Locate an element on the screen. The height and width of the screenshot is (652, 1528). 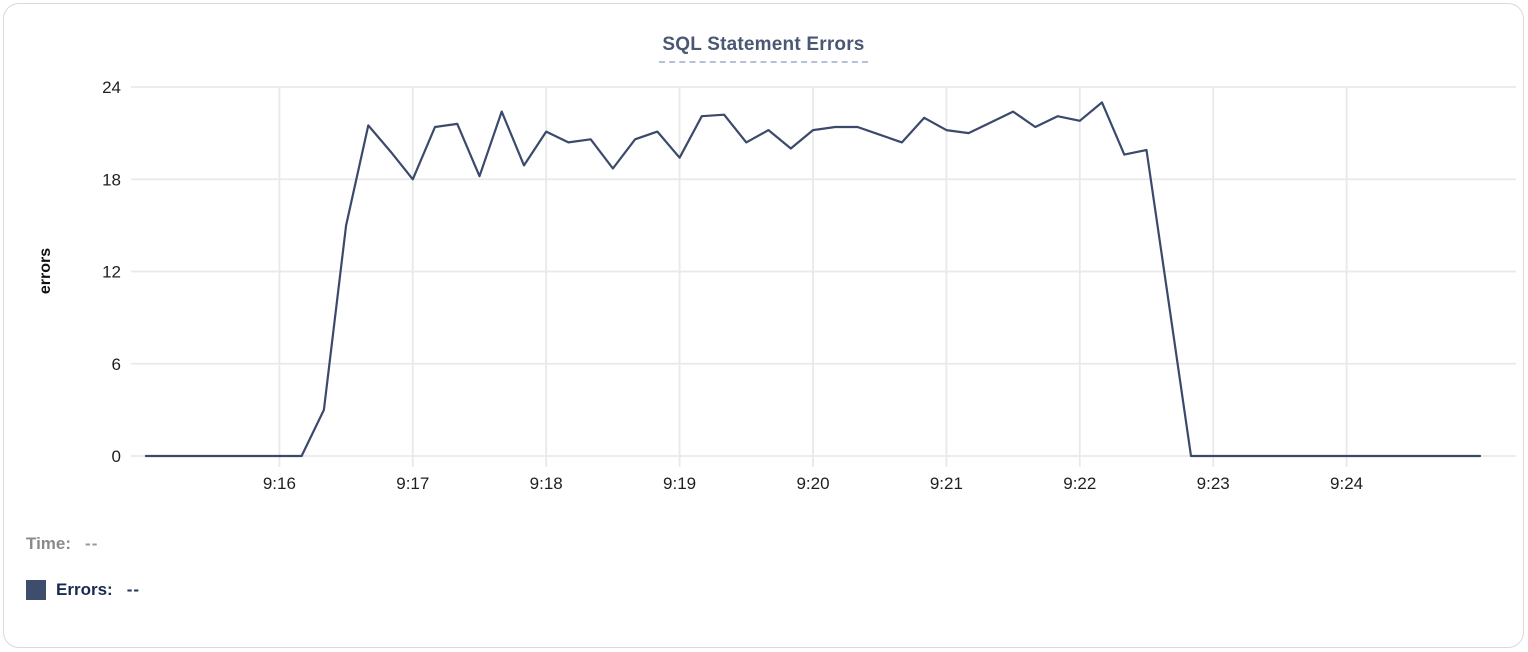
x-tick-label: 9:20 is located at coordinates (812, 483).